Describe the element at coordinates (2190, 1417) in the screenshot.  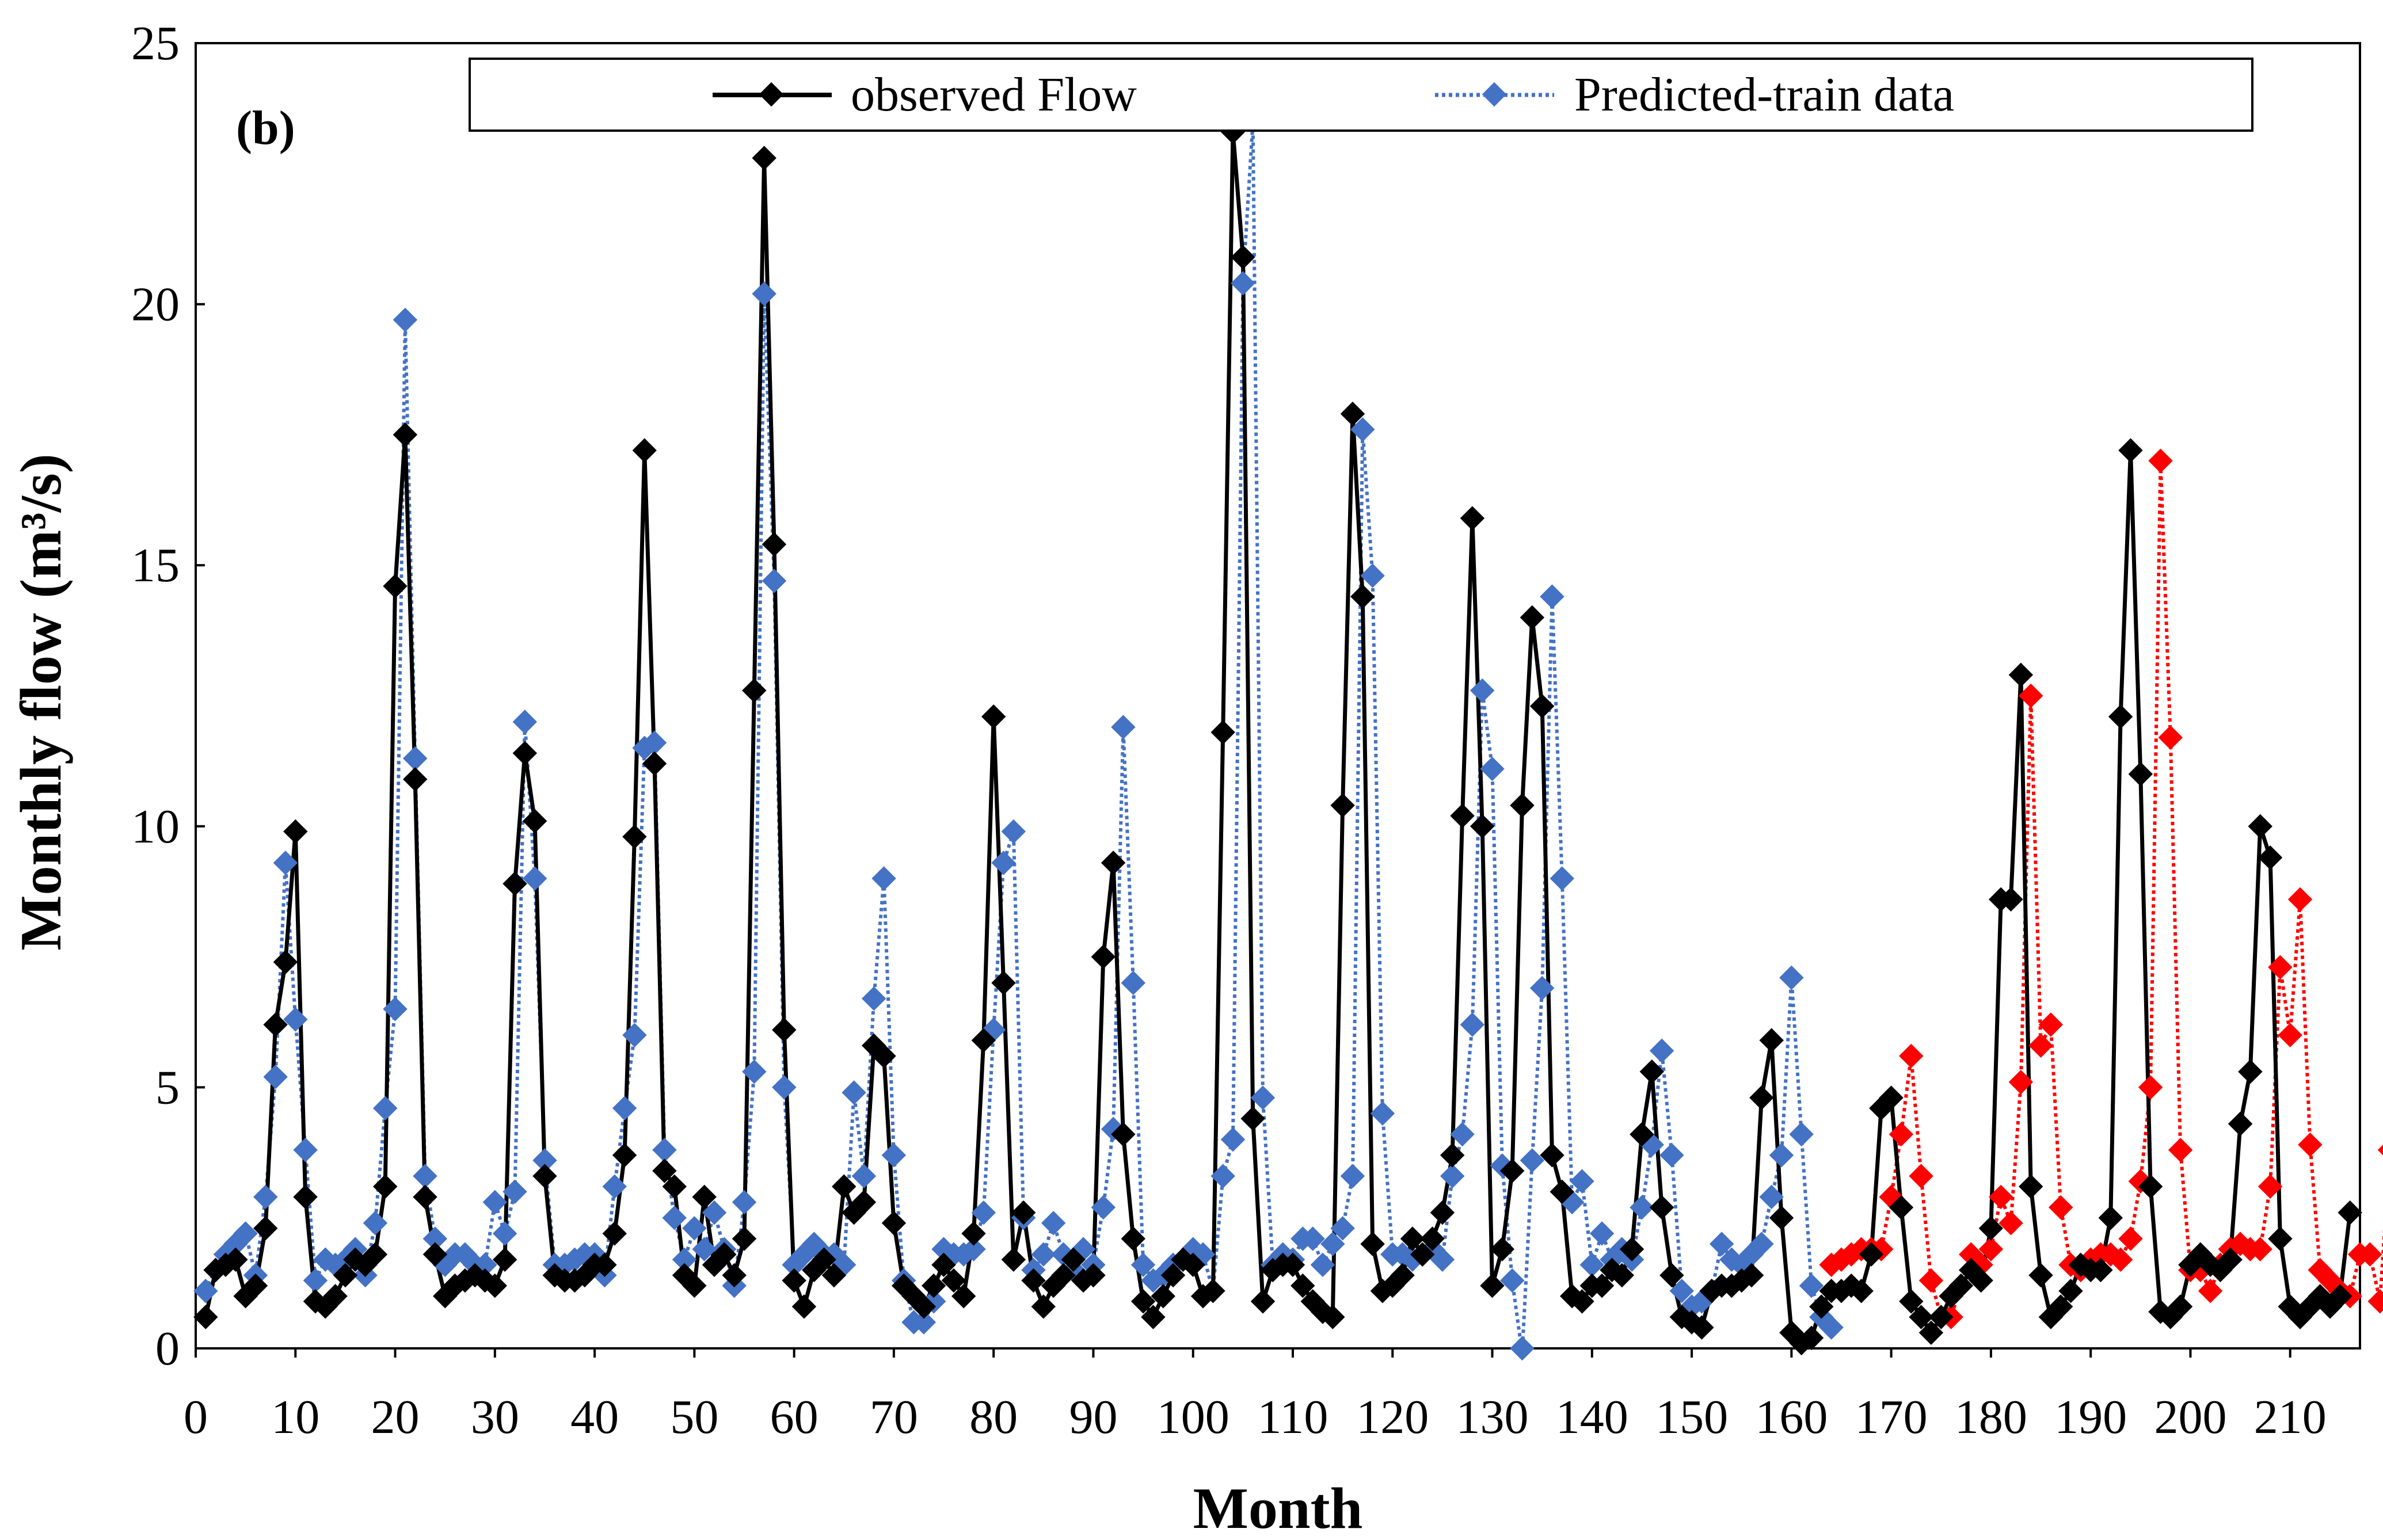
I see `x-tick-label: 200` at that location.